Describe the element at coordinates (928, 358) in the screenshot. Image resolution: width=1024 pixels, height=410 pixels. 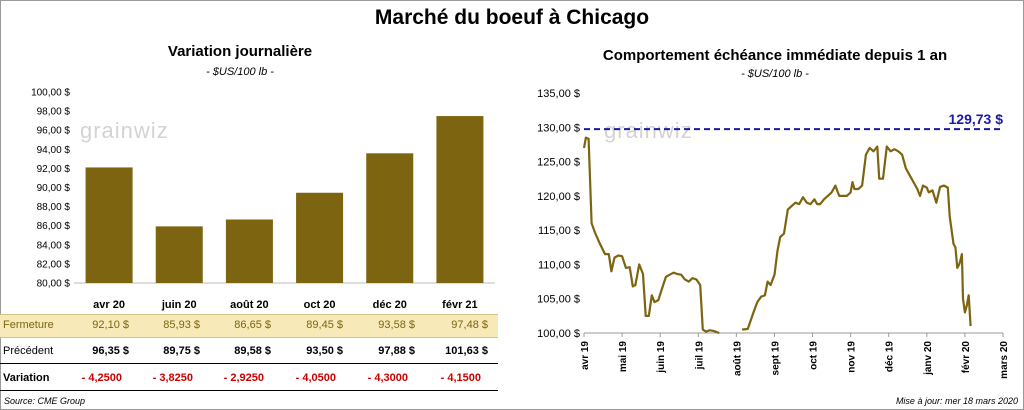
I see `x-tick-label: janv 20` at that location.